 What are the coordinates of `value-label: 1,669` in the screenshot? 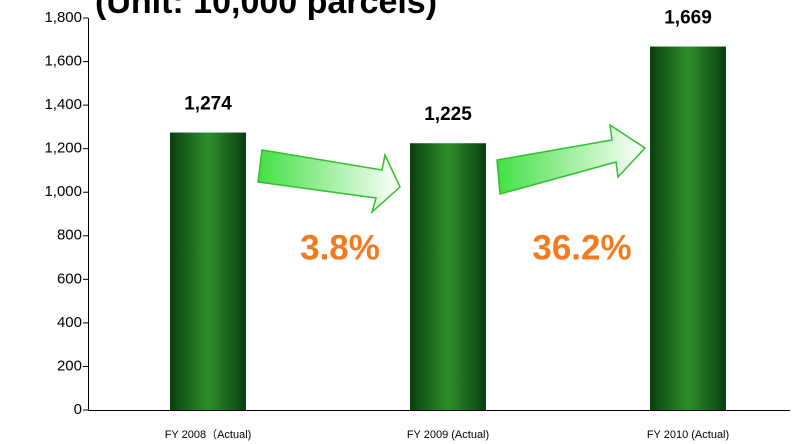 It's located at (688, 18).